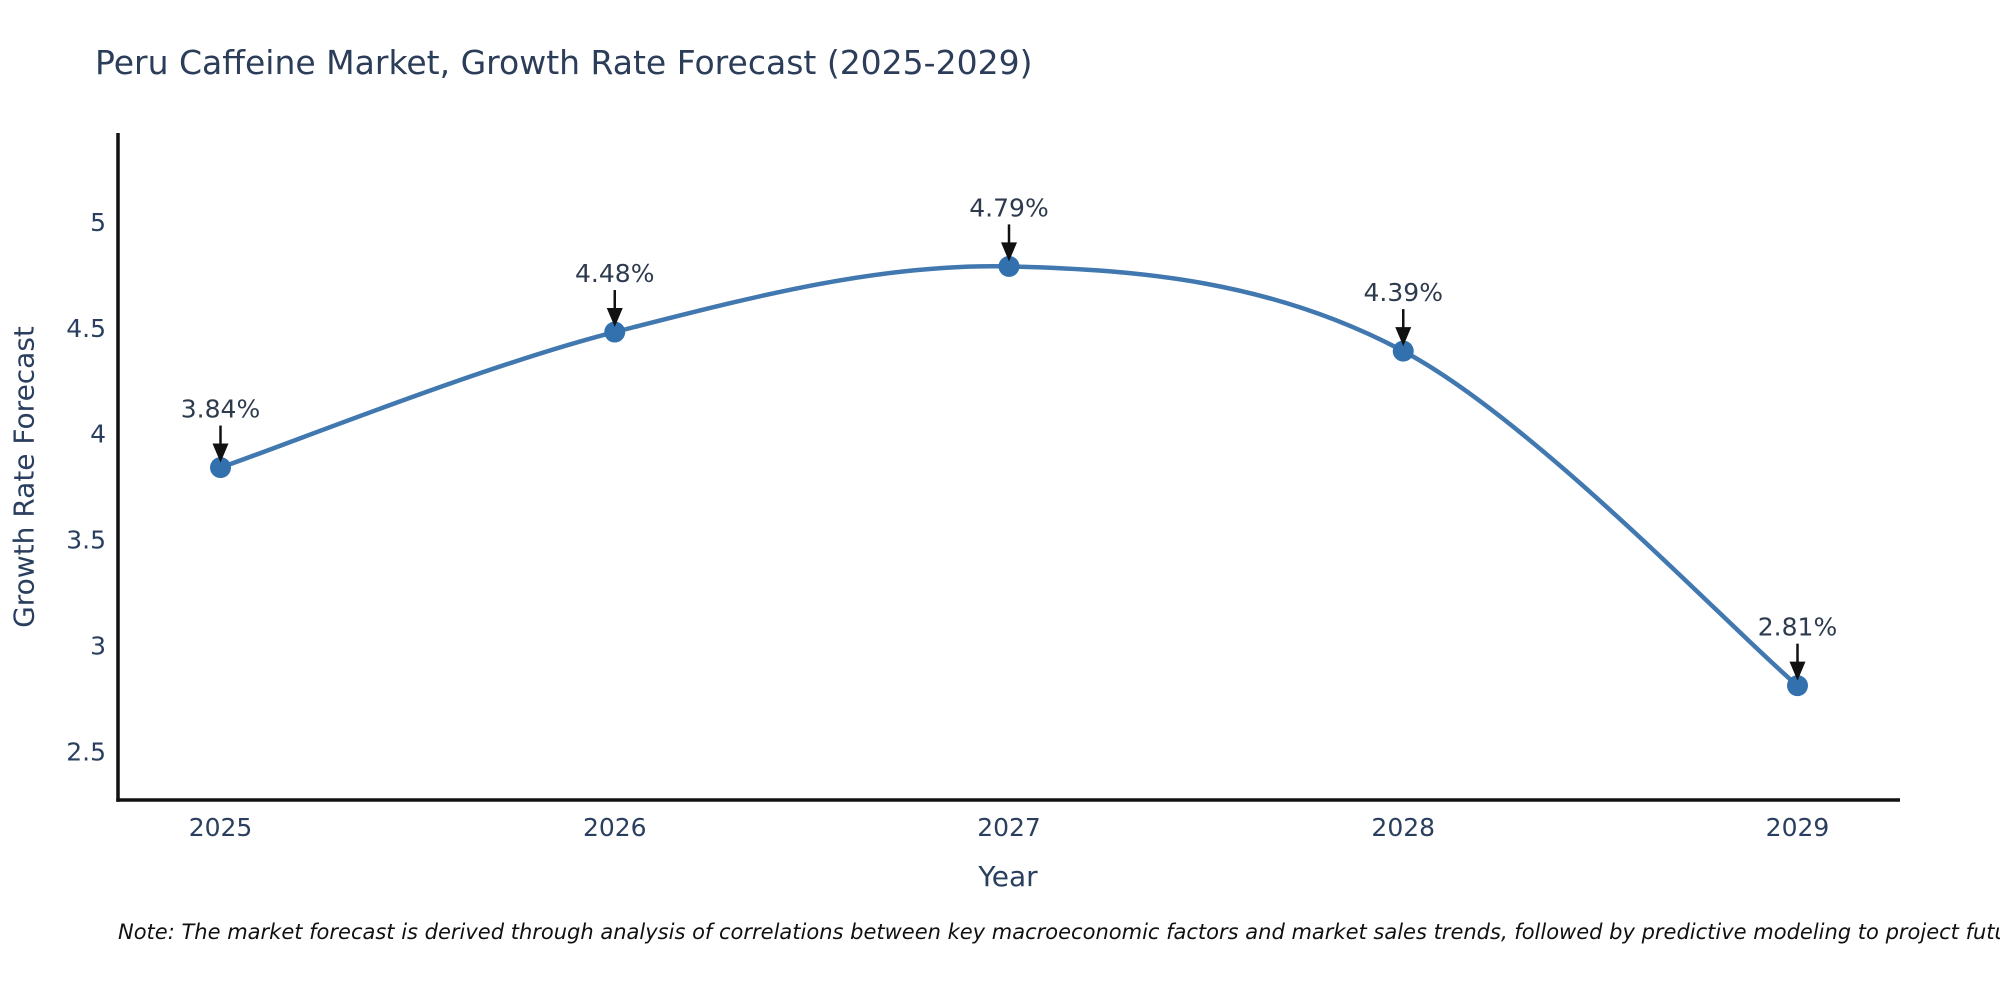 The height and width of the screenshot is (1000, 2000). Describe the element at coordinates (1008, 876) in the screenshot. I see `x-axis-title: Year` at that location.